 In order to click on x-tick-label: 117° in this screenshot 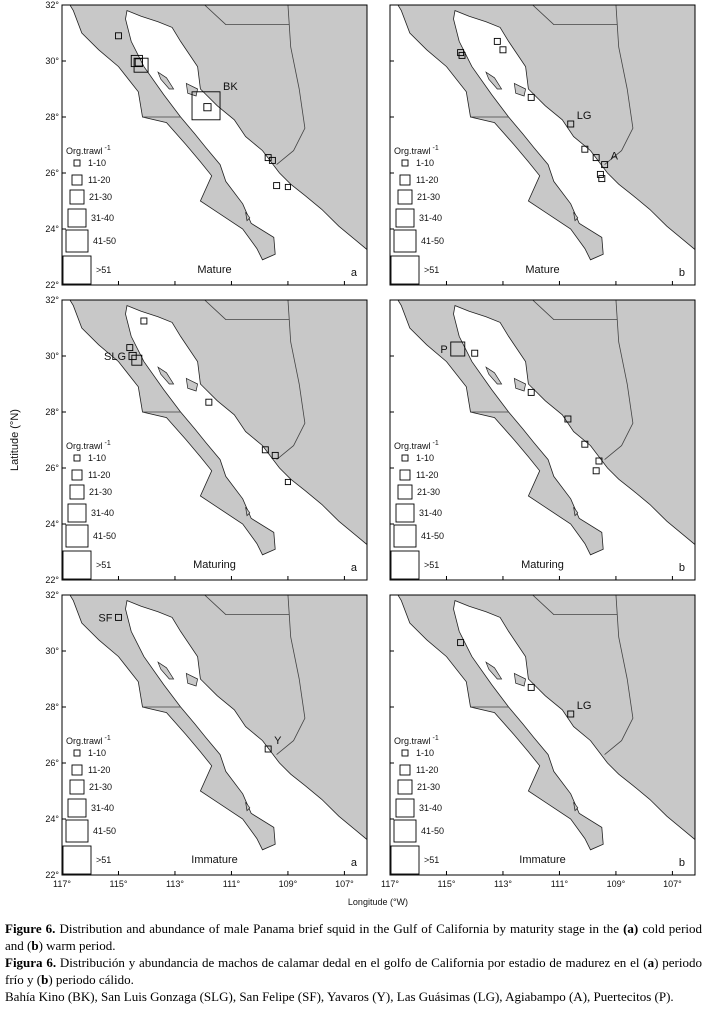, I will do `click(62, 884)`.